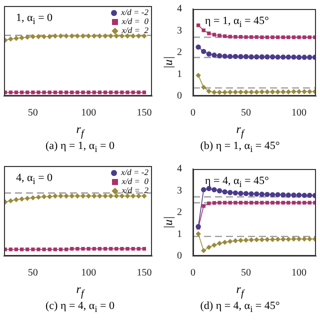 The width and height of the screenshot is (320, 320). I want to click on x-tick-label: 50, so click(33, 273).